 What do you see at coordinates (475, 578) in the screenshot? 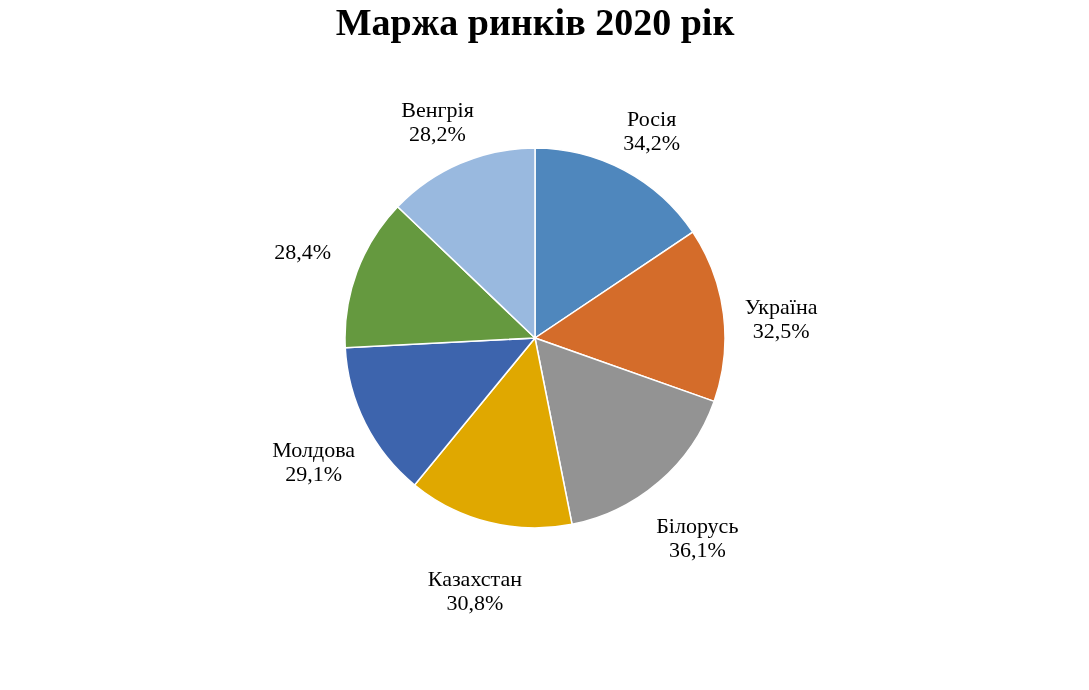
I see `slice-label: Казахстан` at bounding box center [475, 578].